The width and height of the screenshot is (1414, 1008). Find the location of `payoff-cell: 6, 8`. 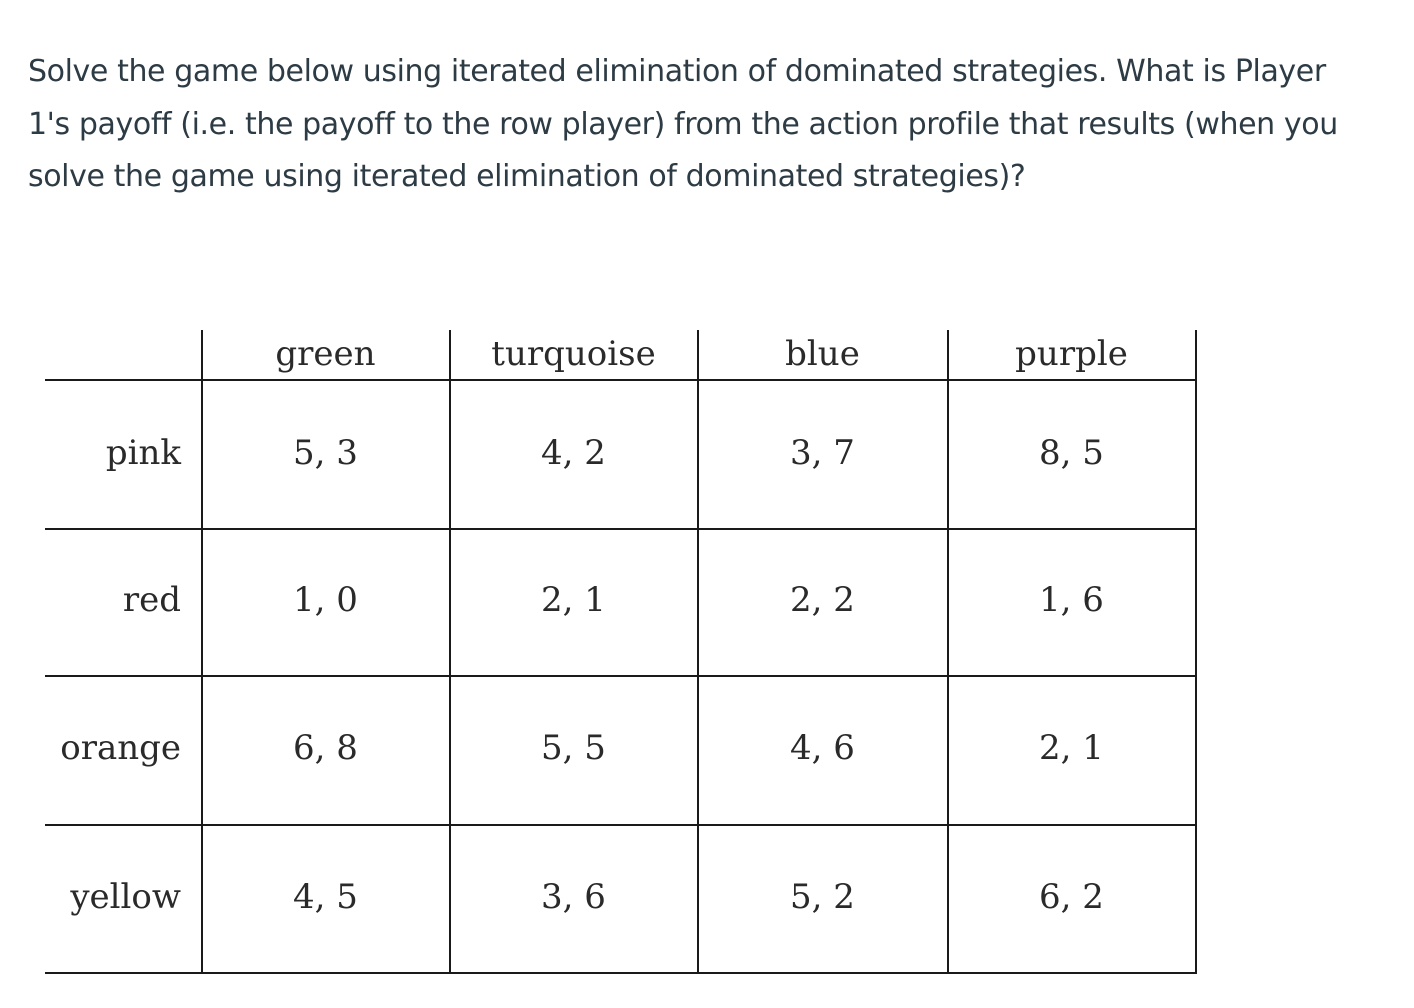

payoff-cell: 6, 8 is located at coordinates (325, 748).